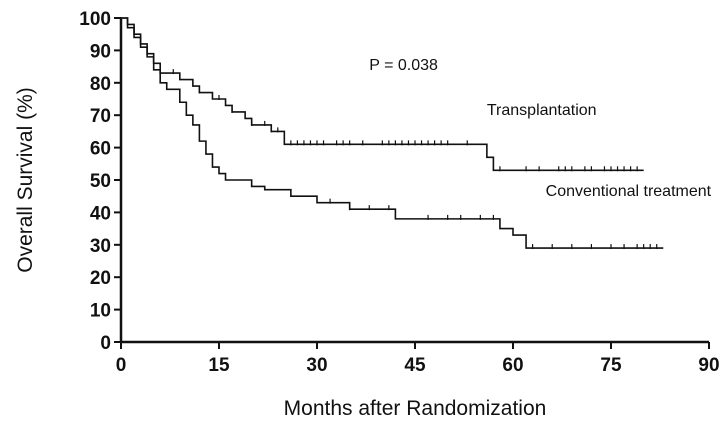 The height and width of the screenshot is (425, 721). I want to click on y-tick-label: 100, so click(95, 19).